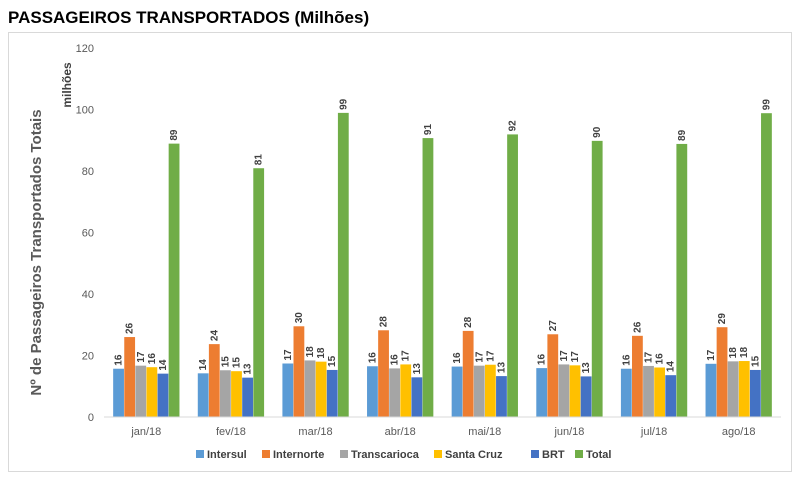 The image size is (799, 480). What do you see at coordinates (85, 49) in the screenshot?
I see `y-tick-label: 120` at bounding box center [85, 49].